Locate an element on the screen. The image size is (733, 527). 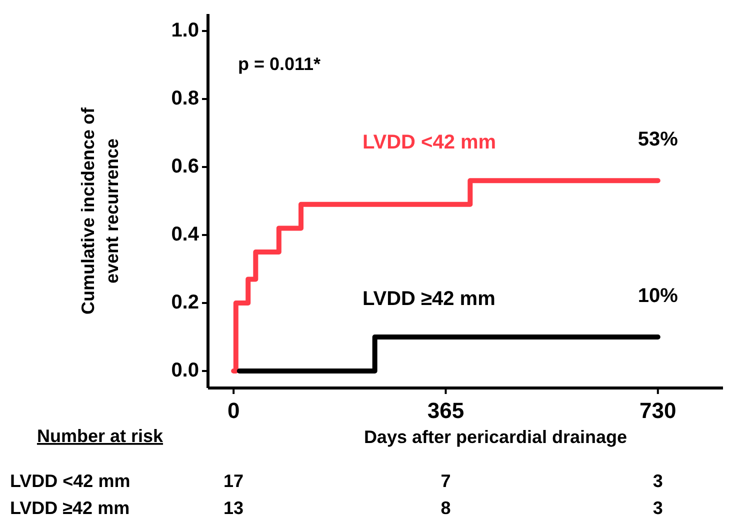
series-label: LVDD <42 mm is located at coordinates (429, 142).